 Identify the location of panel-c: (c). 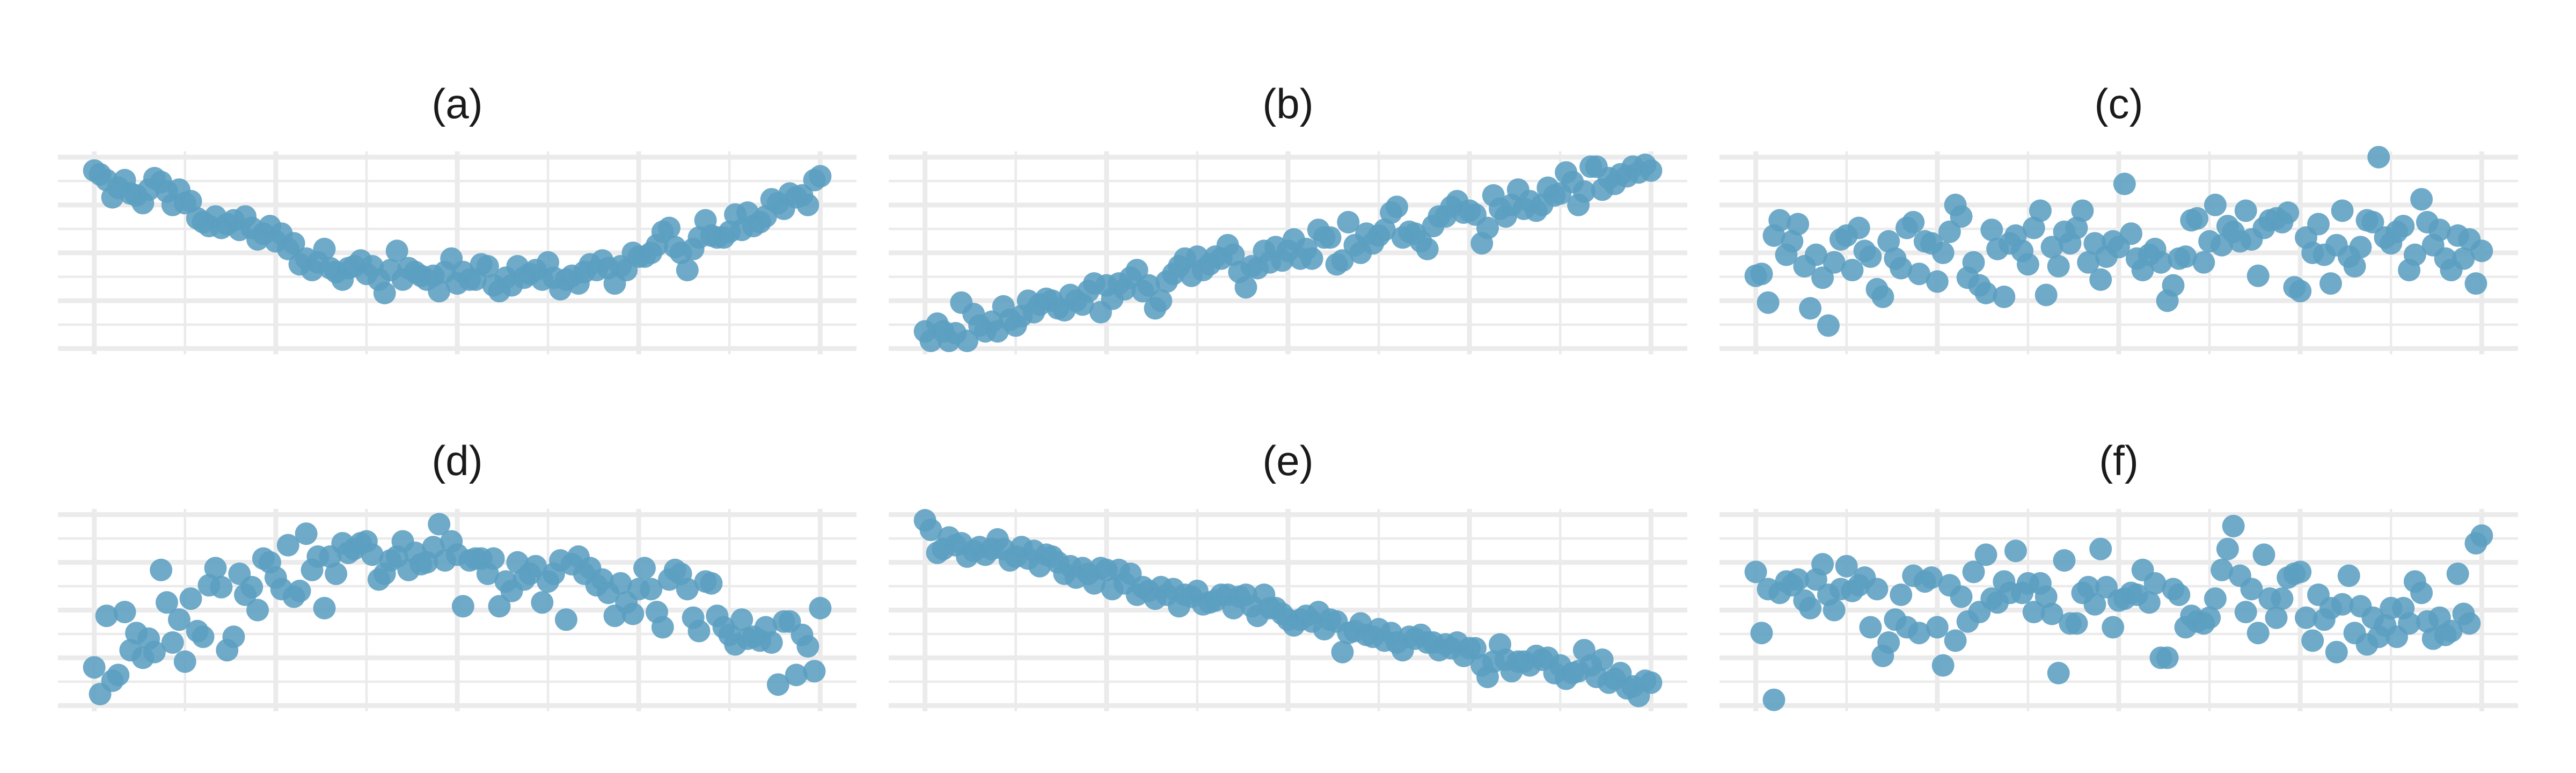
(2118, 217).